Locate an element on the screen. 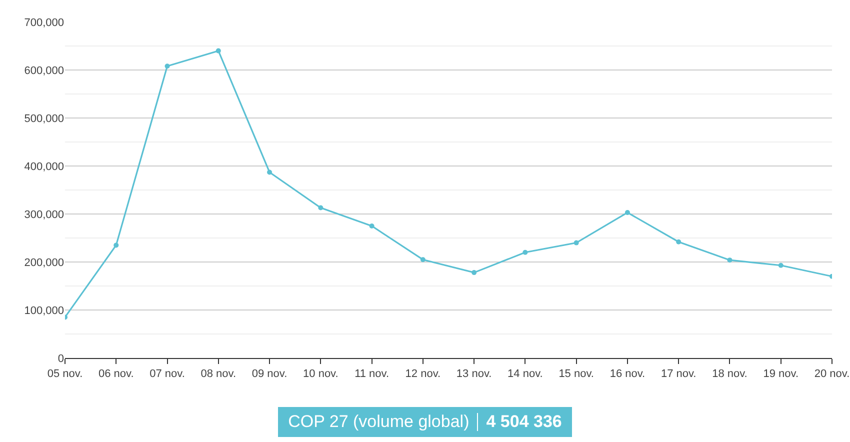 The image size is (850, 442). x-tick-label: 09 nov. is located at coordinates (270, 374).